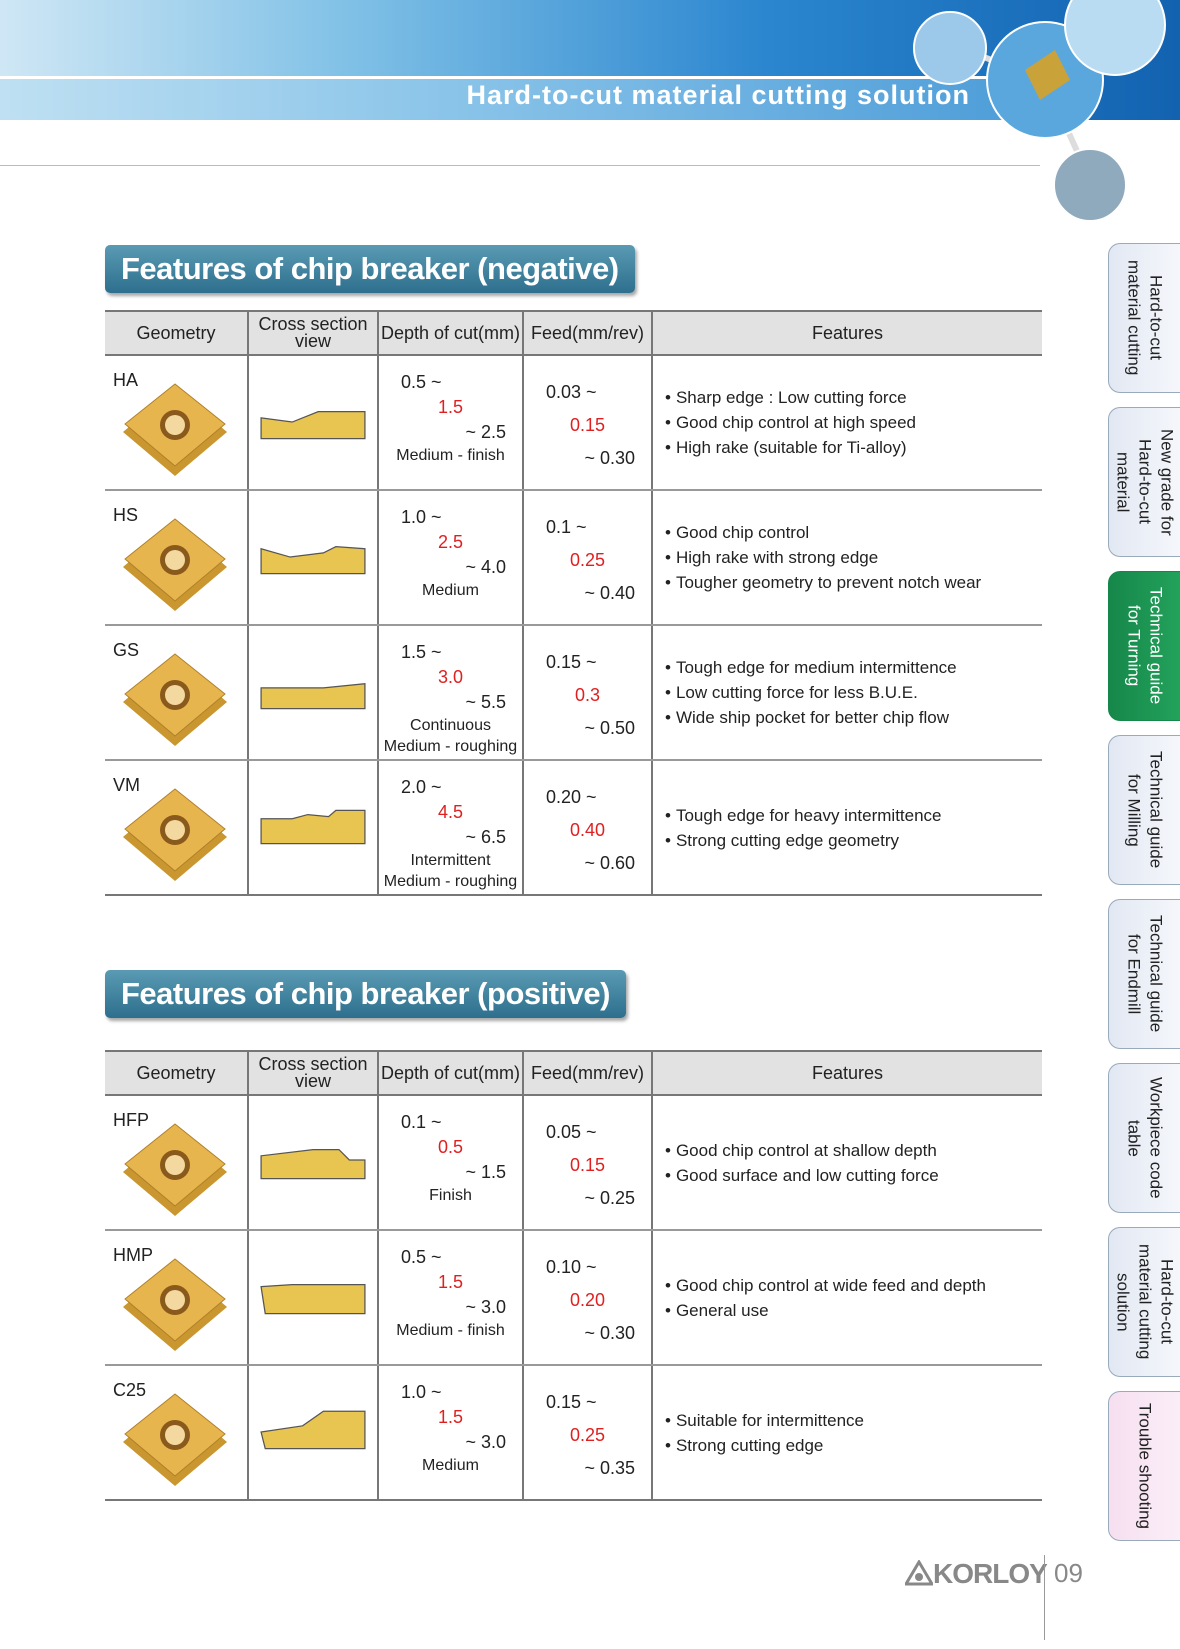 Image resolution: width=1180 pixels, height=1649 pixels. Describe the element at coordinates (571, 1402) in the screenshot. I see `feed-min: 0.15 ~` at that location.